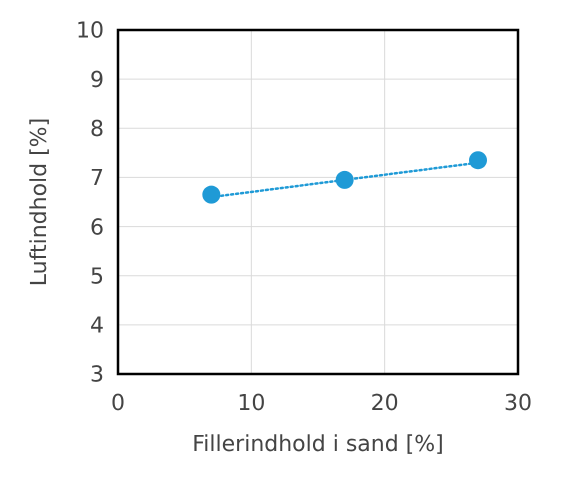 This screenshot has height=477, width=568. Describe the element at coordinates (97, 129) in the screenshot. I see `y-tick-label: 8` at that location.